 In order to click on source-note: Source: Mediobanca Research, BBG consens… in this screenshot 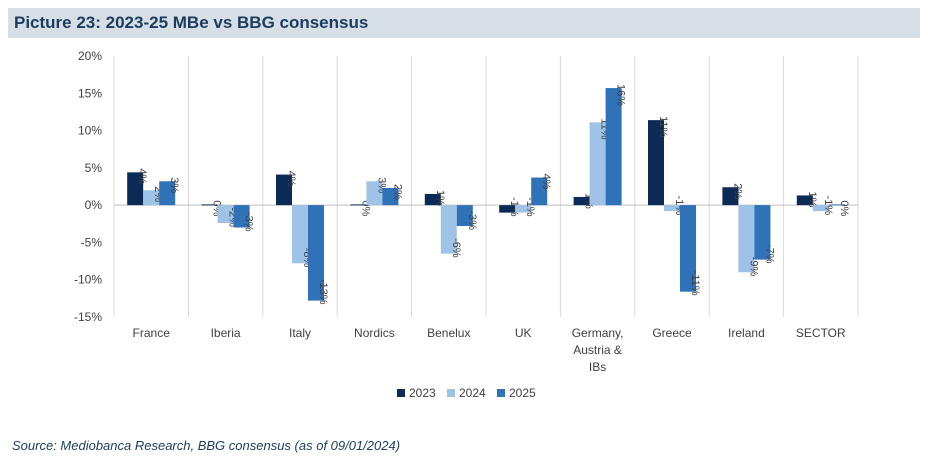, I will do `click(206, 445)`.